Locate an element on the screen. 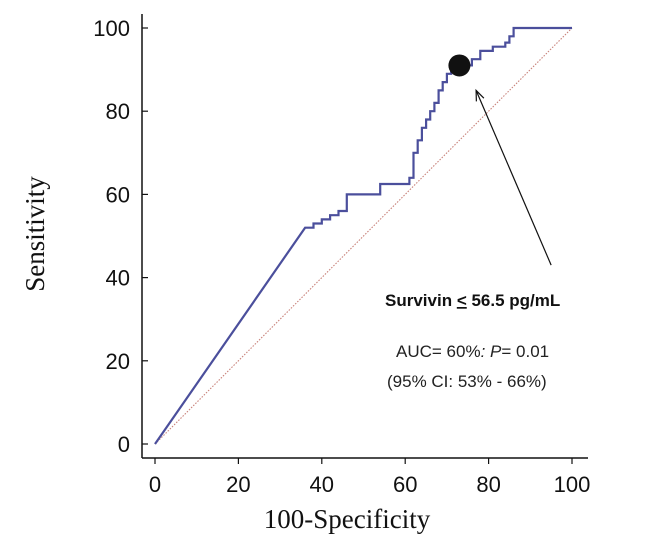 Image resolution: width=653 pixels, height=539 pixels. y-tick-label: 20 is located at coordinates (118, 361).